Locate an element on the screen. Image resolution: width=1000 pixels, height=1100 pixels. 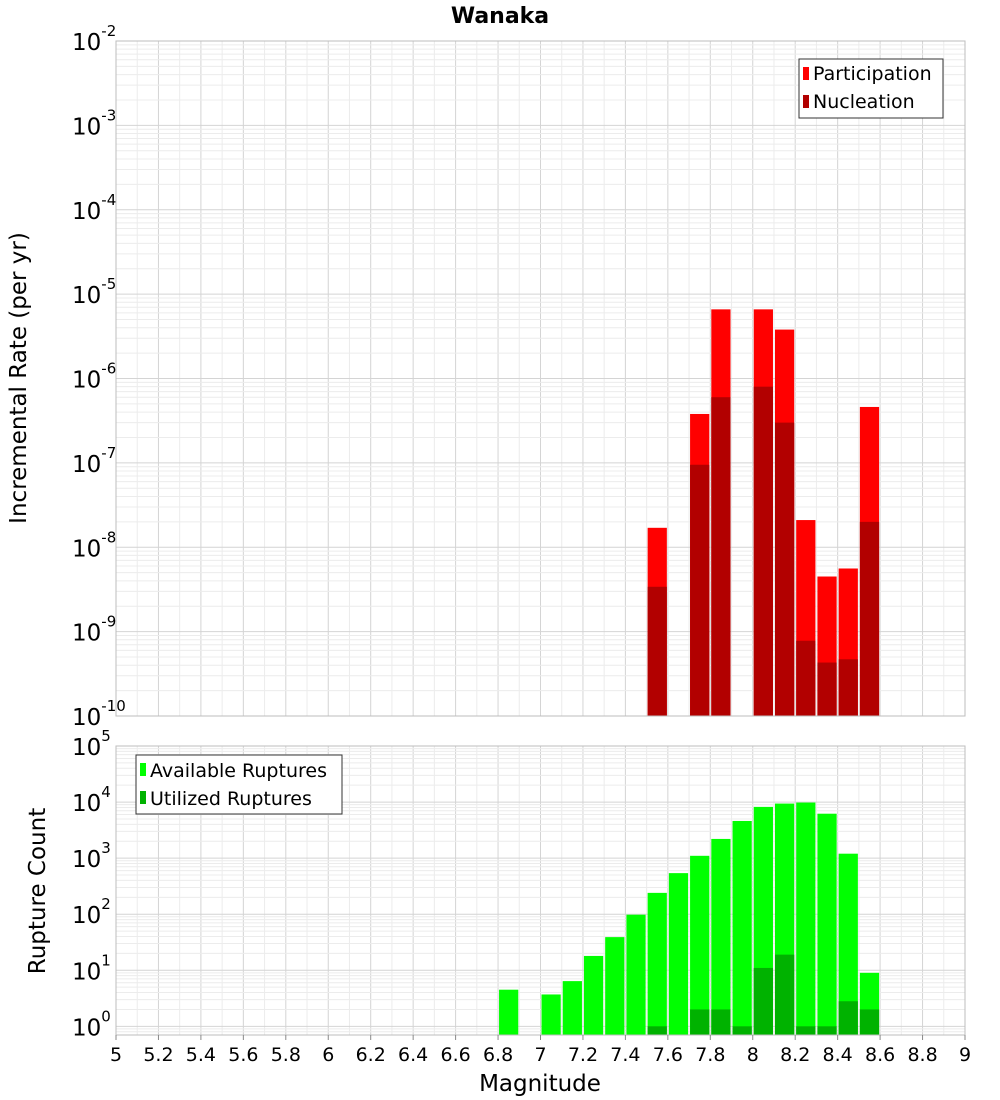
x-tick-label: 7.4 is located at coordinates (625, 1055).